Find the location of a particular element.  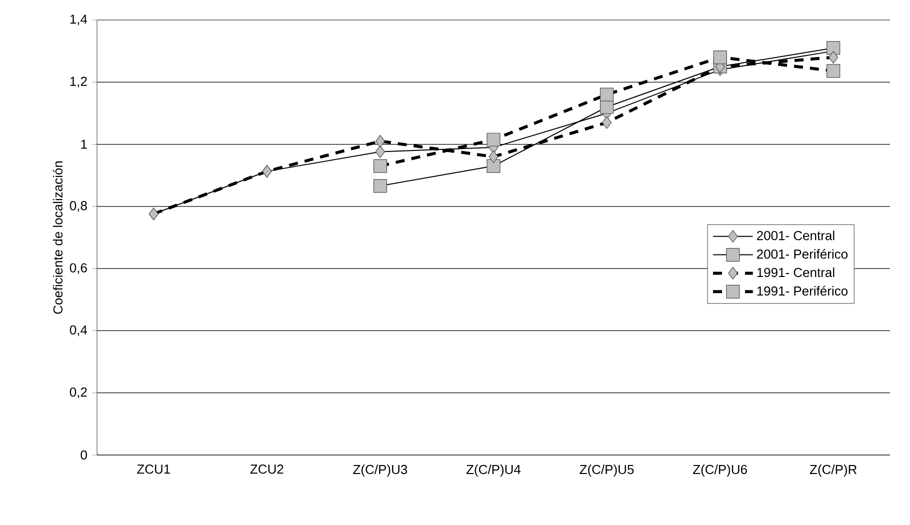

y-tick-label: 0,2 is located at coordinates (78, 392).